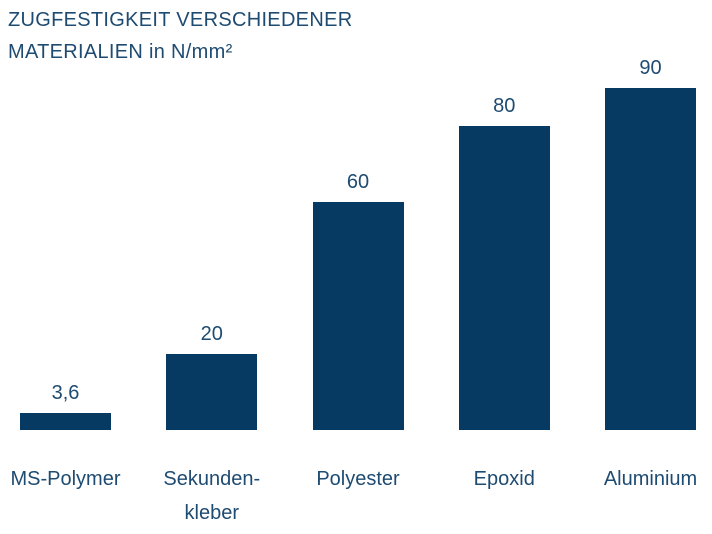  I want to click on category-label: MS-Polymer, so click(65, 479).